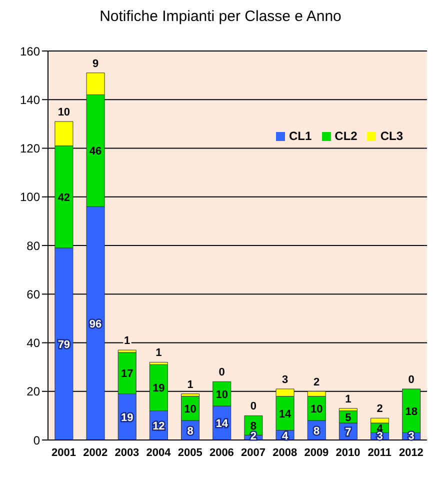 Image resolution: width=441 pixels, height=487 pixels. Describe the element at coordinates (30, 149) in the screenshot. I see `y-tick-label: 120` at that location.